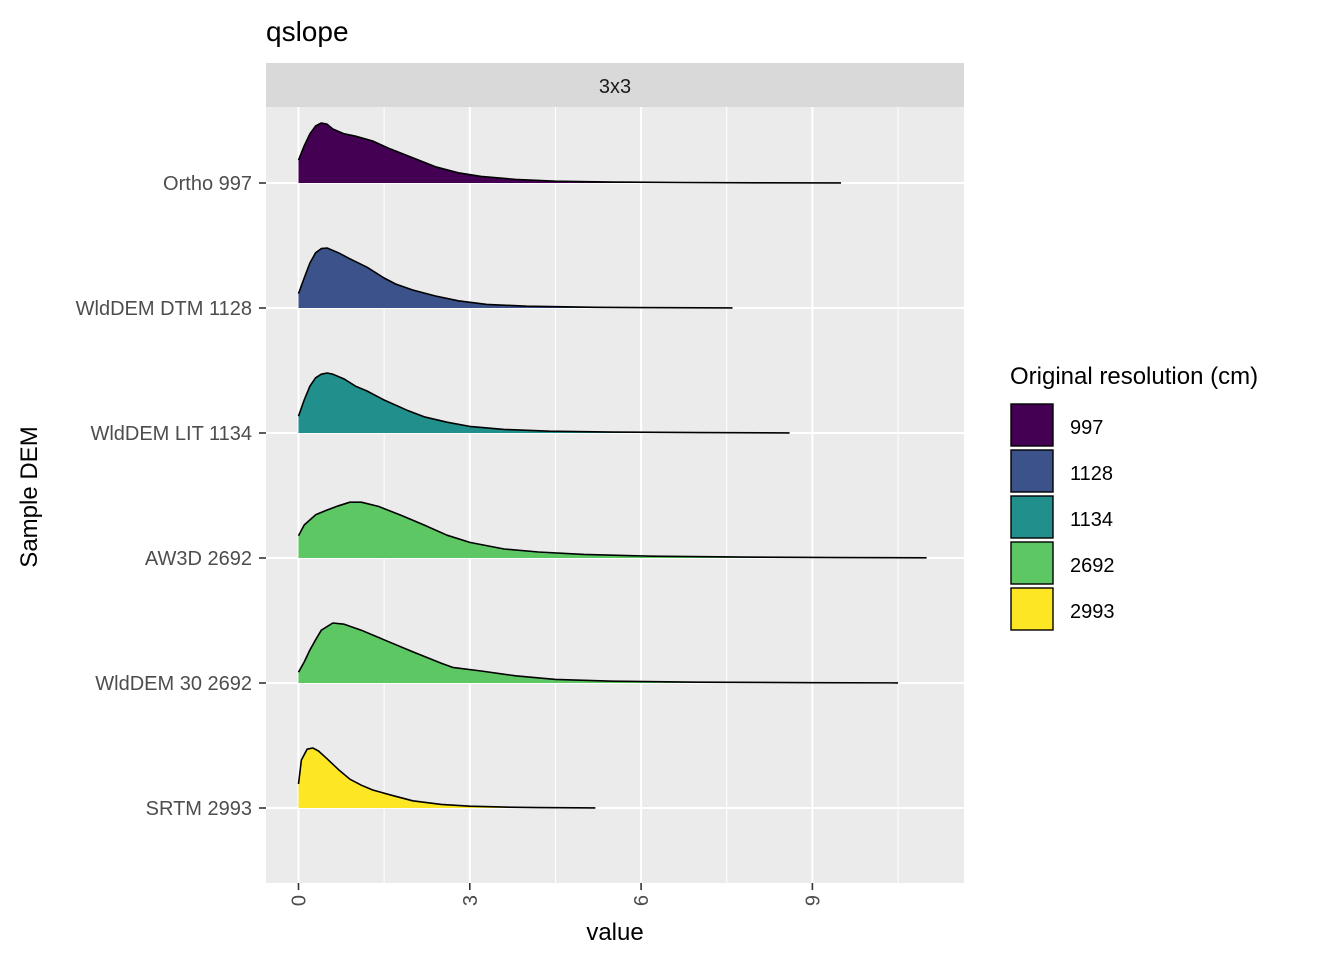  I want to click on legend-items: 997 1128 1134 2692 2993, so click(1062, 517).